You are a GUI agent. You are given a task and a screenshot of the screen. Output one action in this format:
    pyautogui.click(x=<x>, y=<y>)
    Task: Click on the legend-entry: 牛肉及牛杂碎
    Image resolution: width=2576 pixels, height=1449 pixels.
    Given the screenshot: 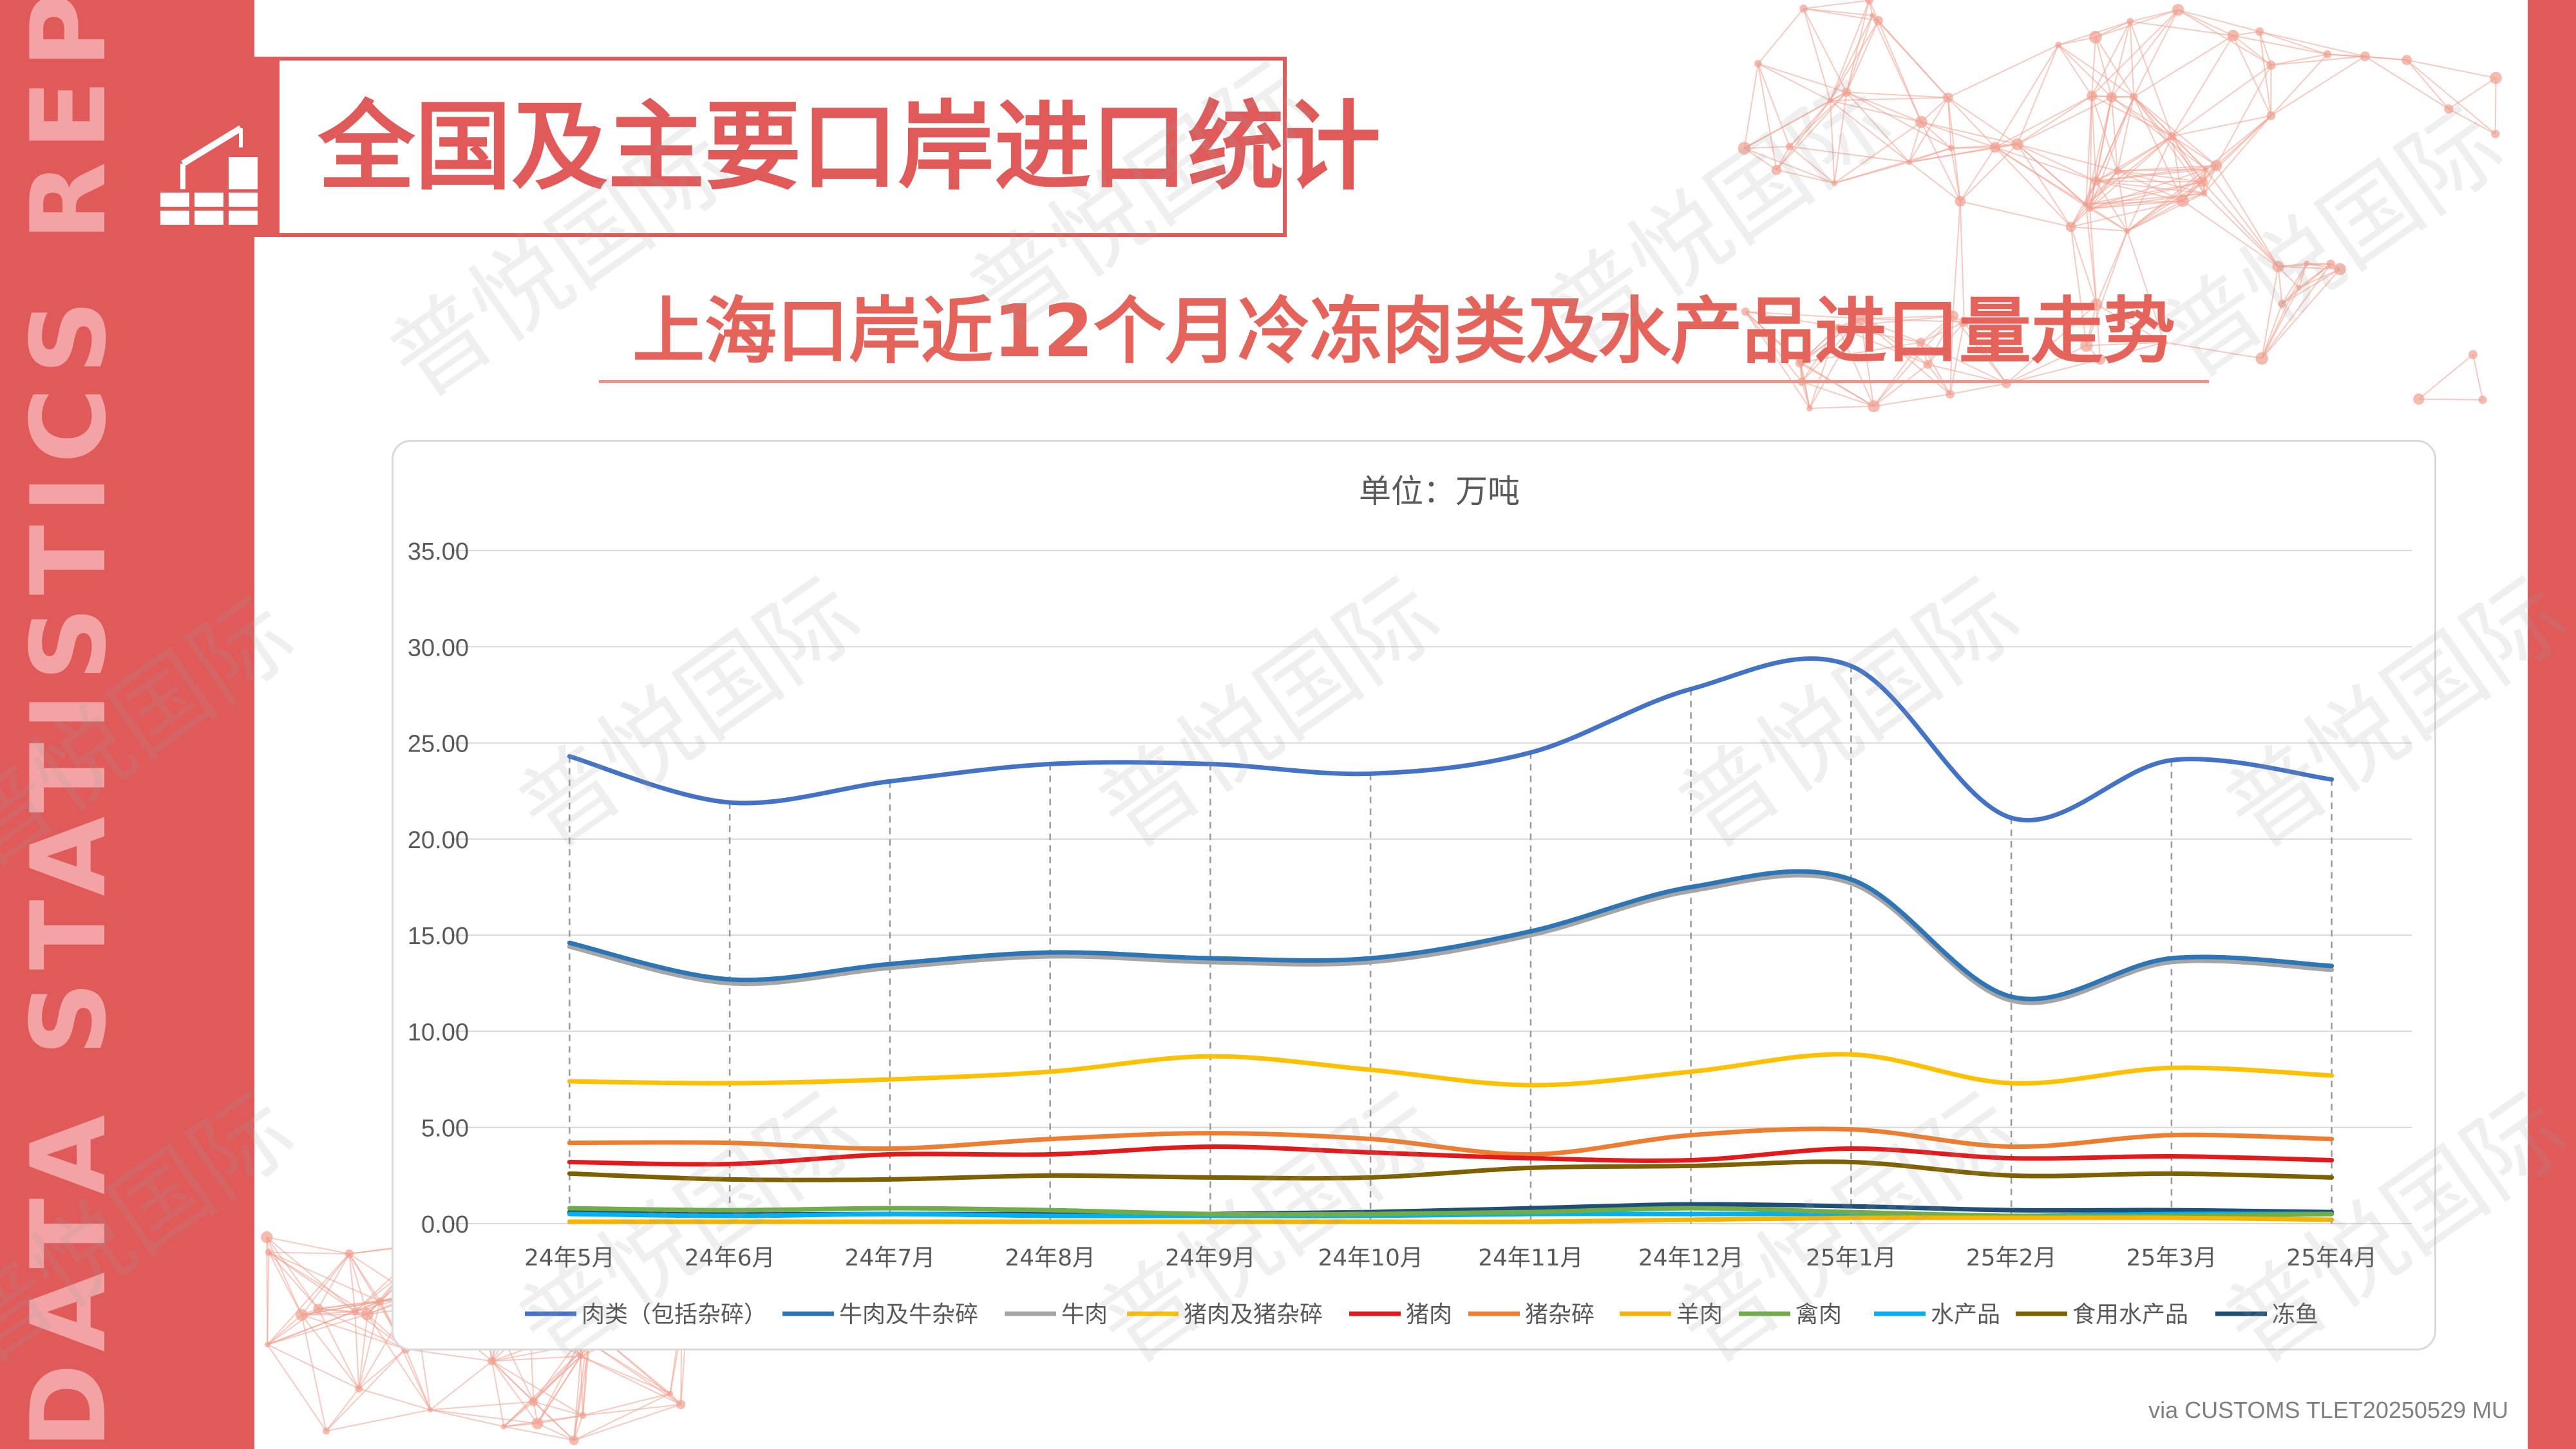 What is the action you would take?
    pyautogui.click(x=909, y=1315)
    